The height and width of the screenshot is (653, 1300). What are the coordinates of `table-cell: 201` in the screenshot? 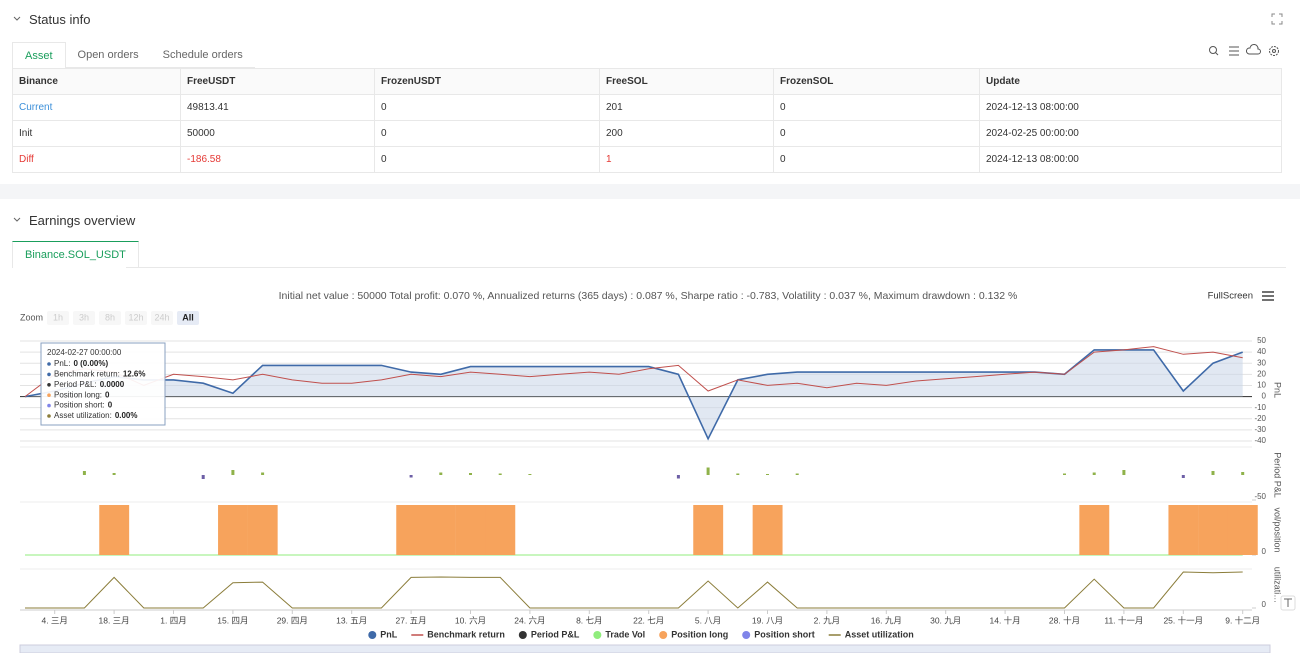 It's located at (686, 107).